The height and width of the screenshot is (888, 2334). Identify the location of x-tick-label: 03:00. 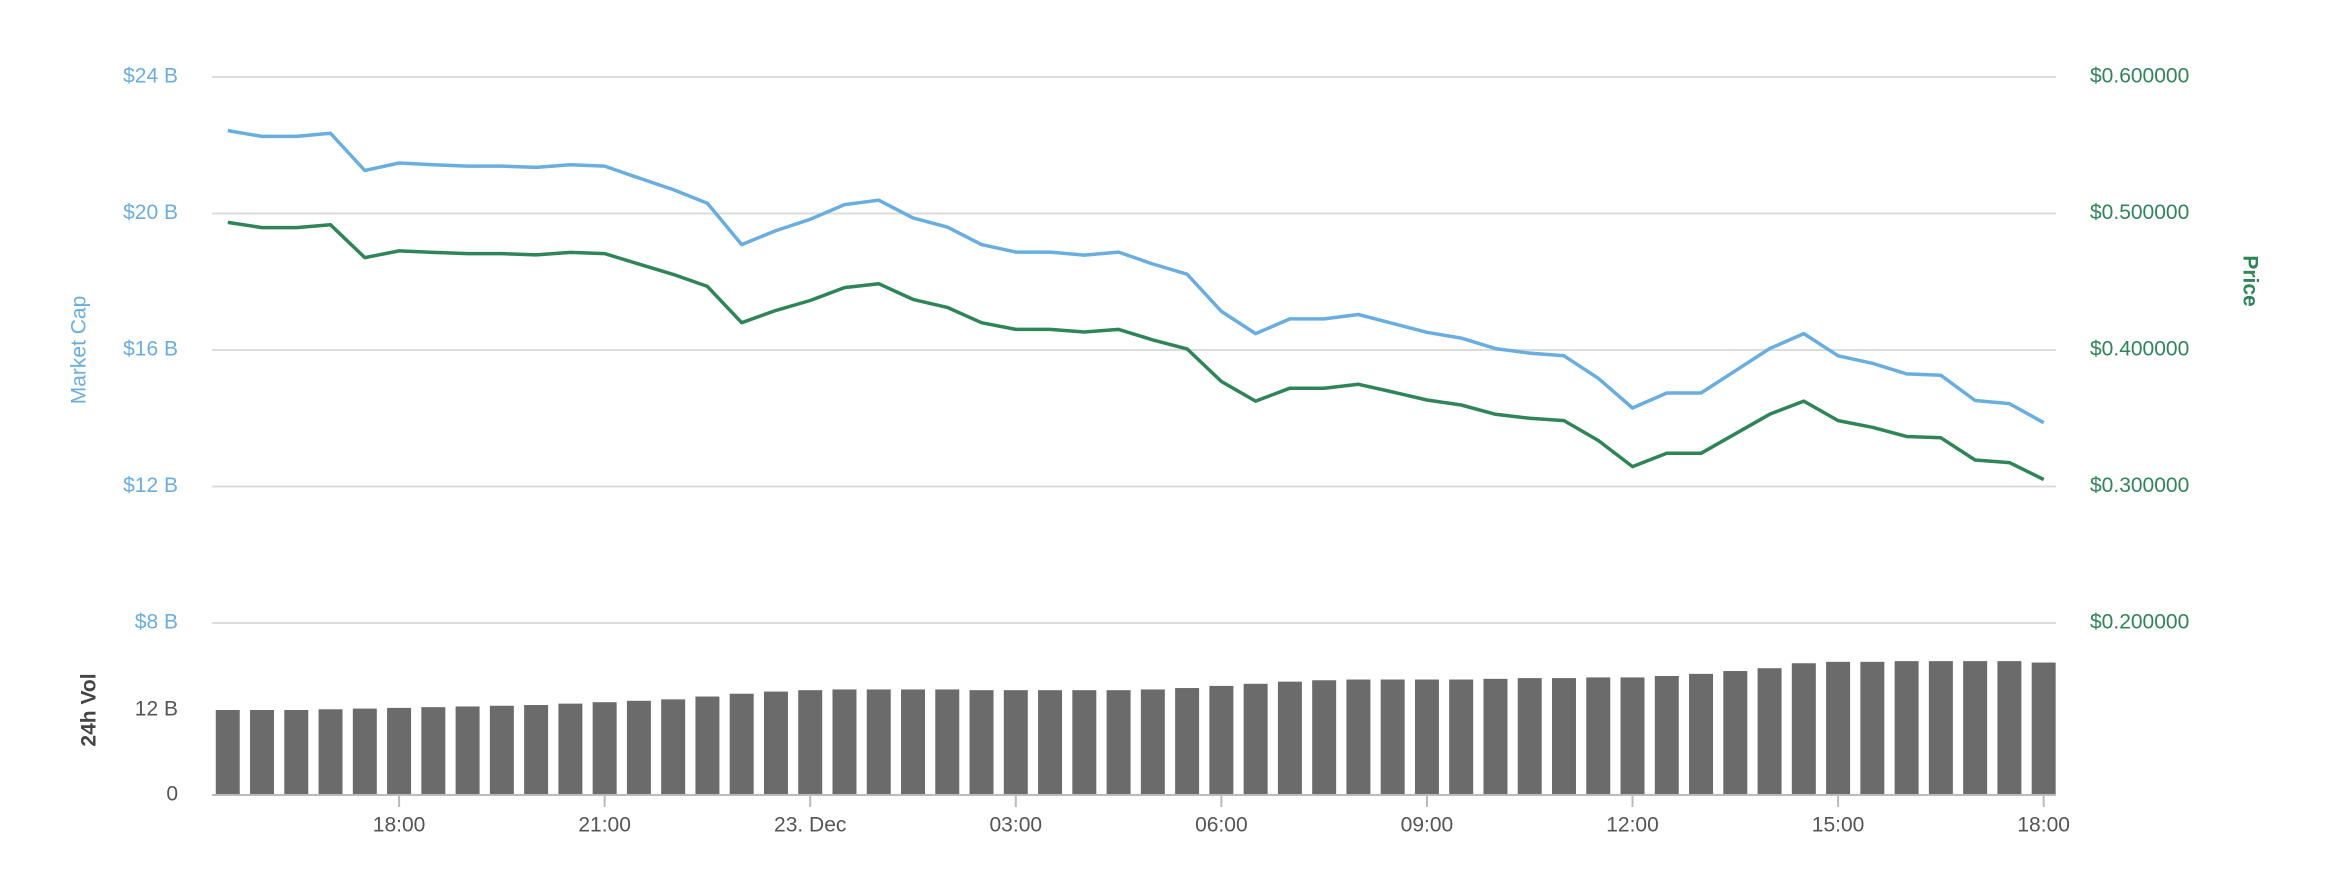
(1016, 825).